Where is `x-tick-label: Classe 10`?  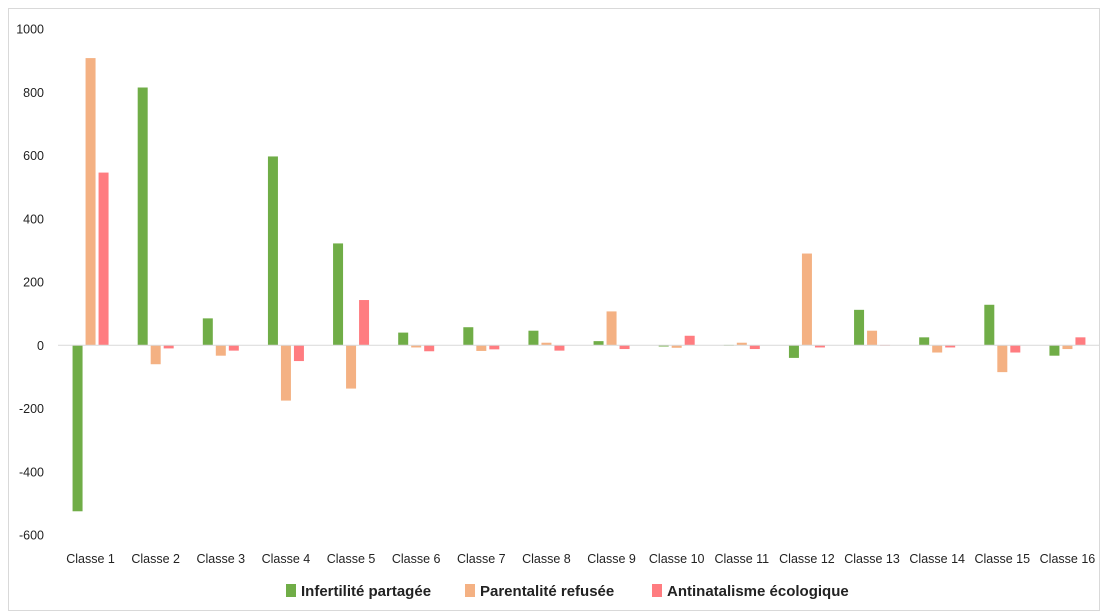
x-tick-label: Classe 10 is located at coordinates (677, 559).